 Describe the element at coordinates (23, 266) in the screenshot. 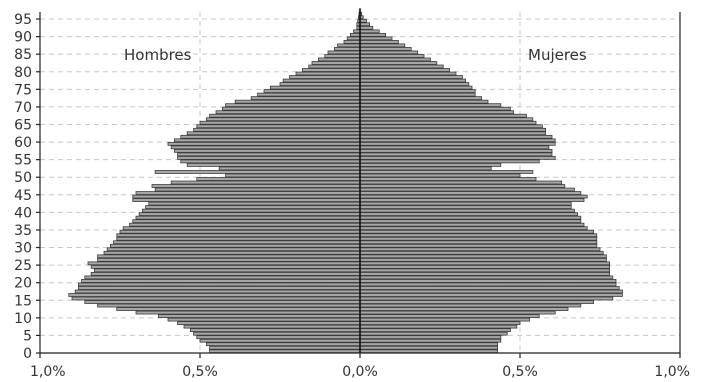

I see `y-tick-label: 25` at that location.